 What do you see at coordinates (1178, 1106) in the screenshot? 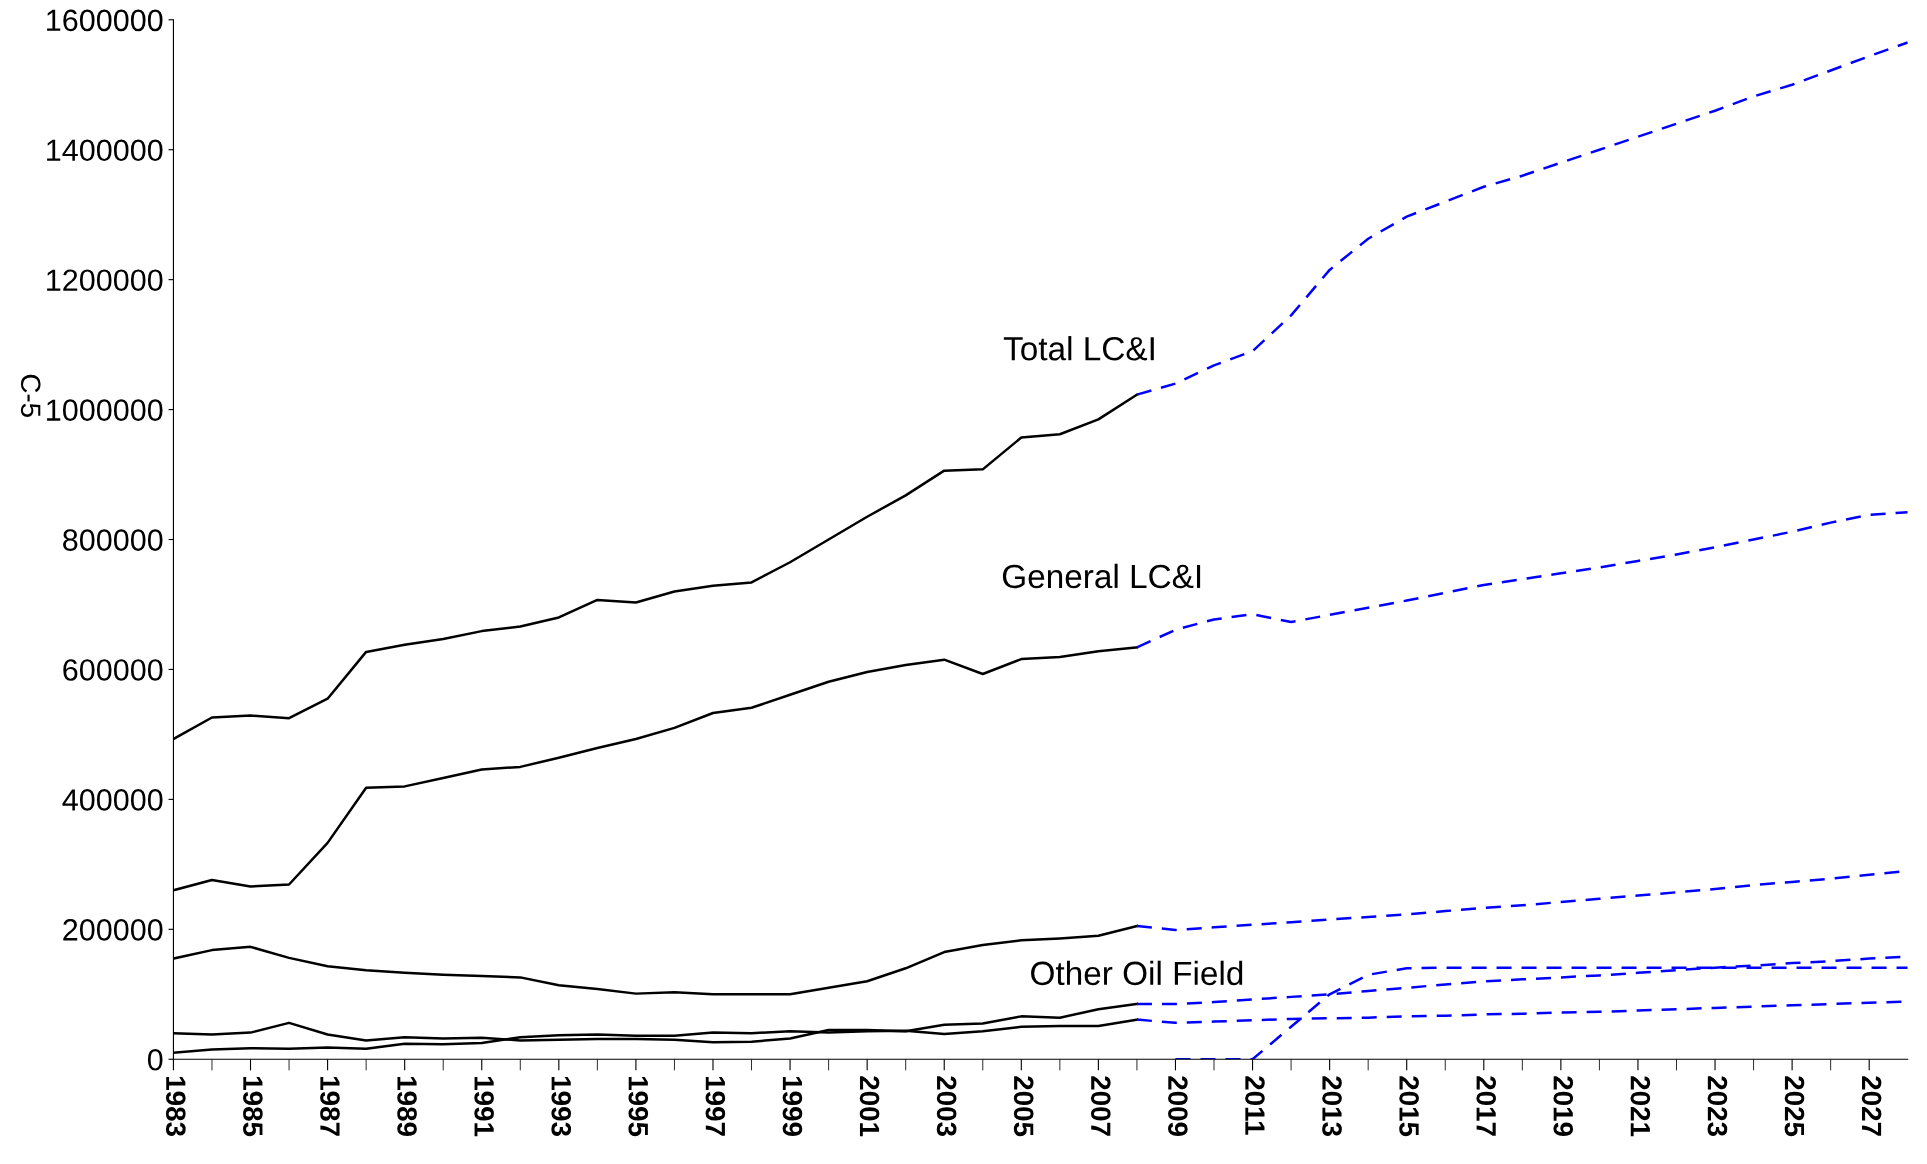
I see `x-tick-label: 2009` at bounding box center [1178, 1106].